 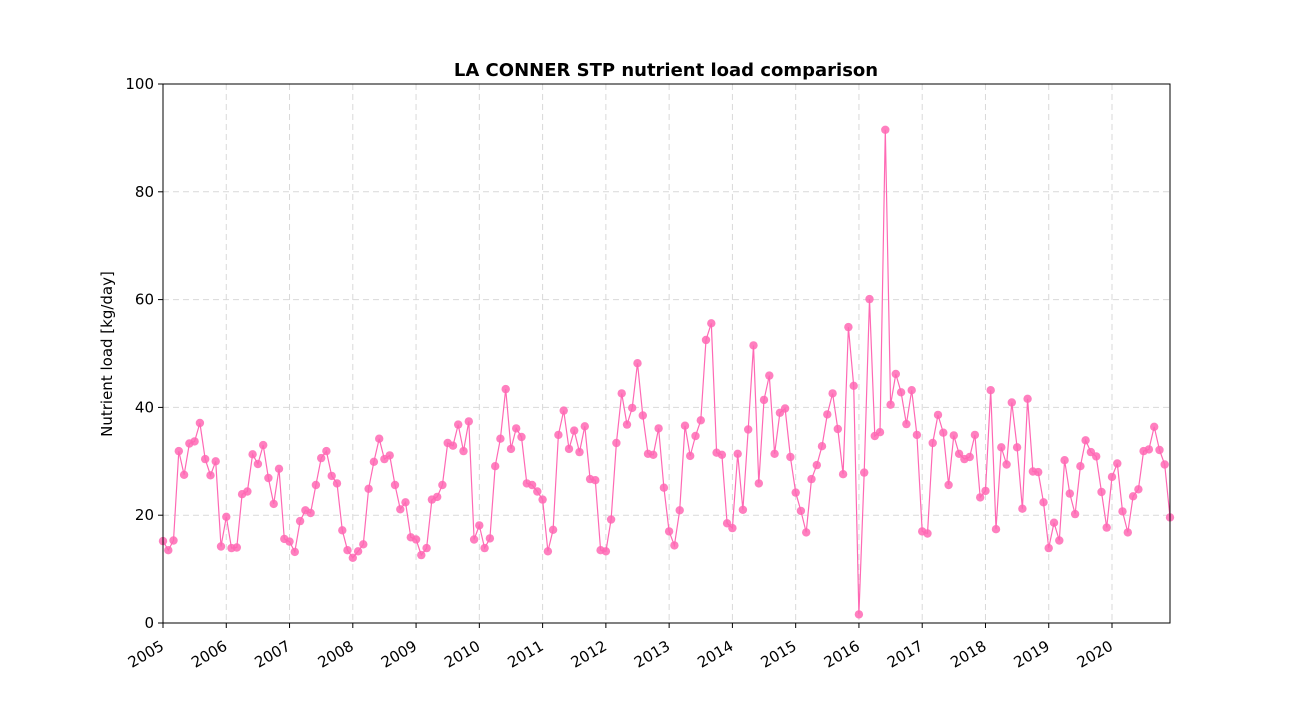 What do you see at coordinates (144, 407) in the screenshot?
I see `y-tick-label: 40` at bounding box center [144, 407].